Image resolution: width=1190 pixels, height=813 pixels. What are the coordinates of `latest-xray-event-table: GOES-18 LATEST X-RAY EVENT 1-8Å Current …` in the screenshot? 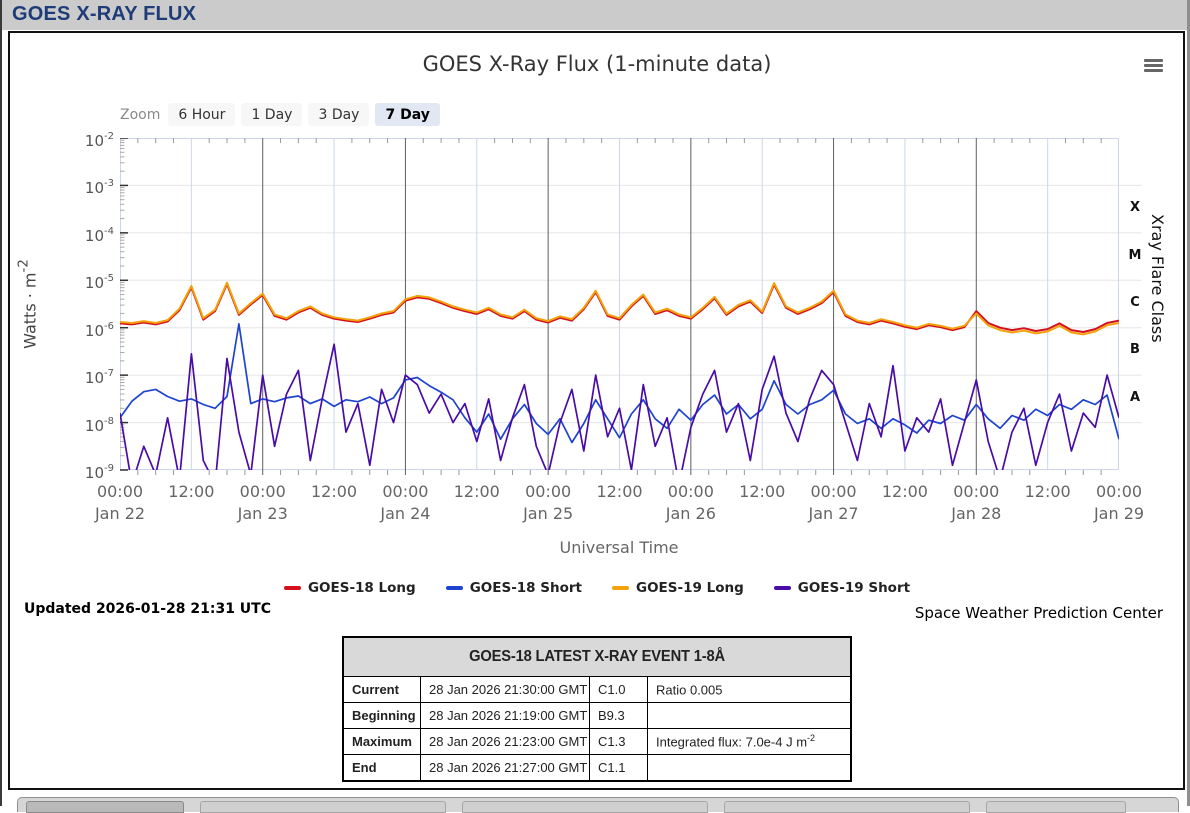 It's located at (597, 709).